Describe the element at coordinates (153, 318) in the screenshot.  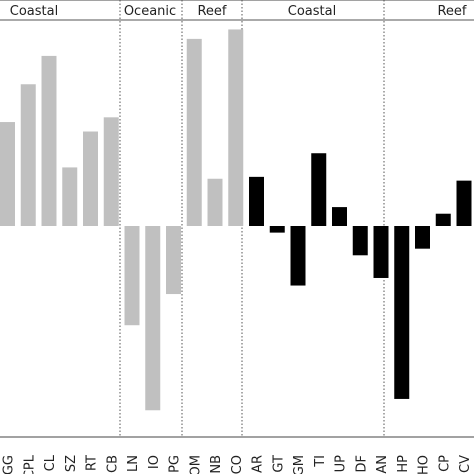
I see `bar-io` at that location.